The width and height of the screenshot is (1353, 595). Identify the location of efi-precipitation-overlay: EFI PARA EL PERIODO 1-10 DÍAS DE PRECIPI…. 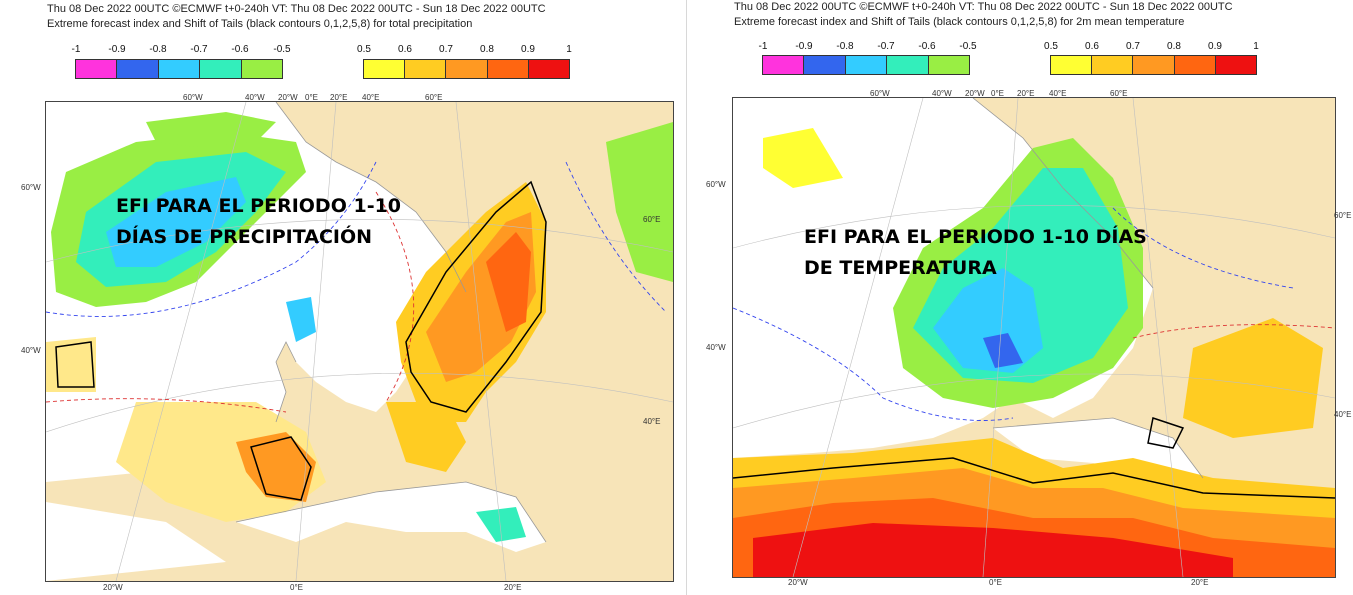
(258, 222).